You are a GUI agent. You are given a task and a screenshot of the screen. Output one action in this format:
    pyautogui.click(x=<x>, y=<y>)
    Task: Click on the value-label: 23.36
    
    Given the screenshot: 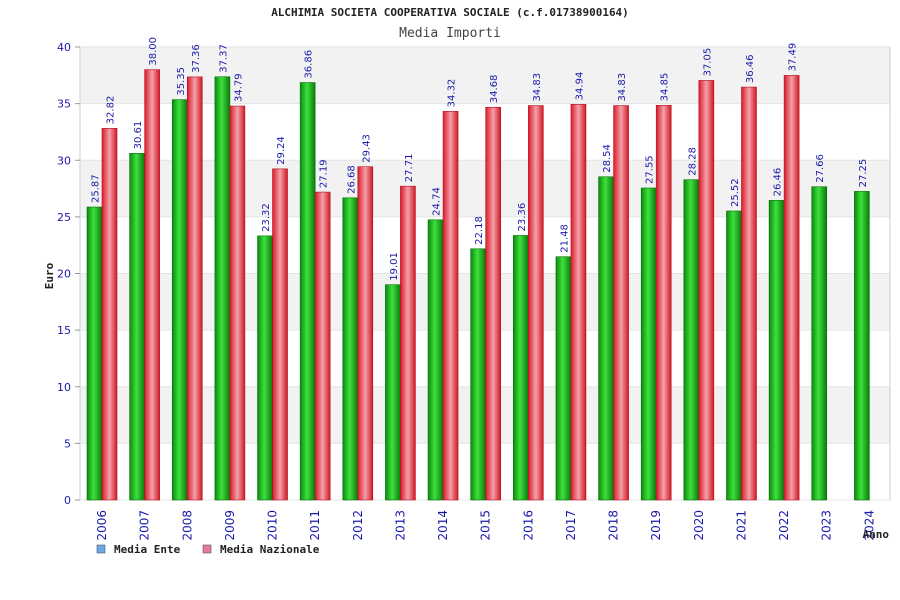 What is the action you would take?
    pyautogui.click(x=522, y=217)
    